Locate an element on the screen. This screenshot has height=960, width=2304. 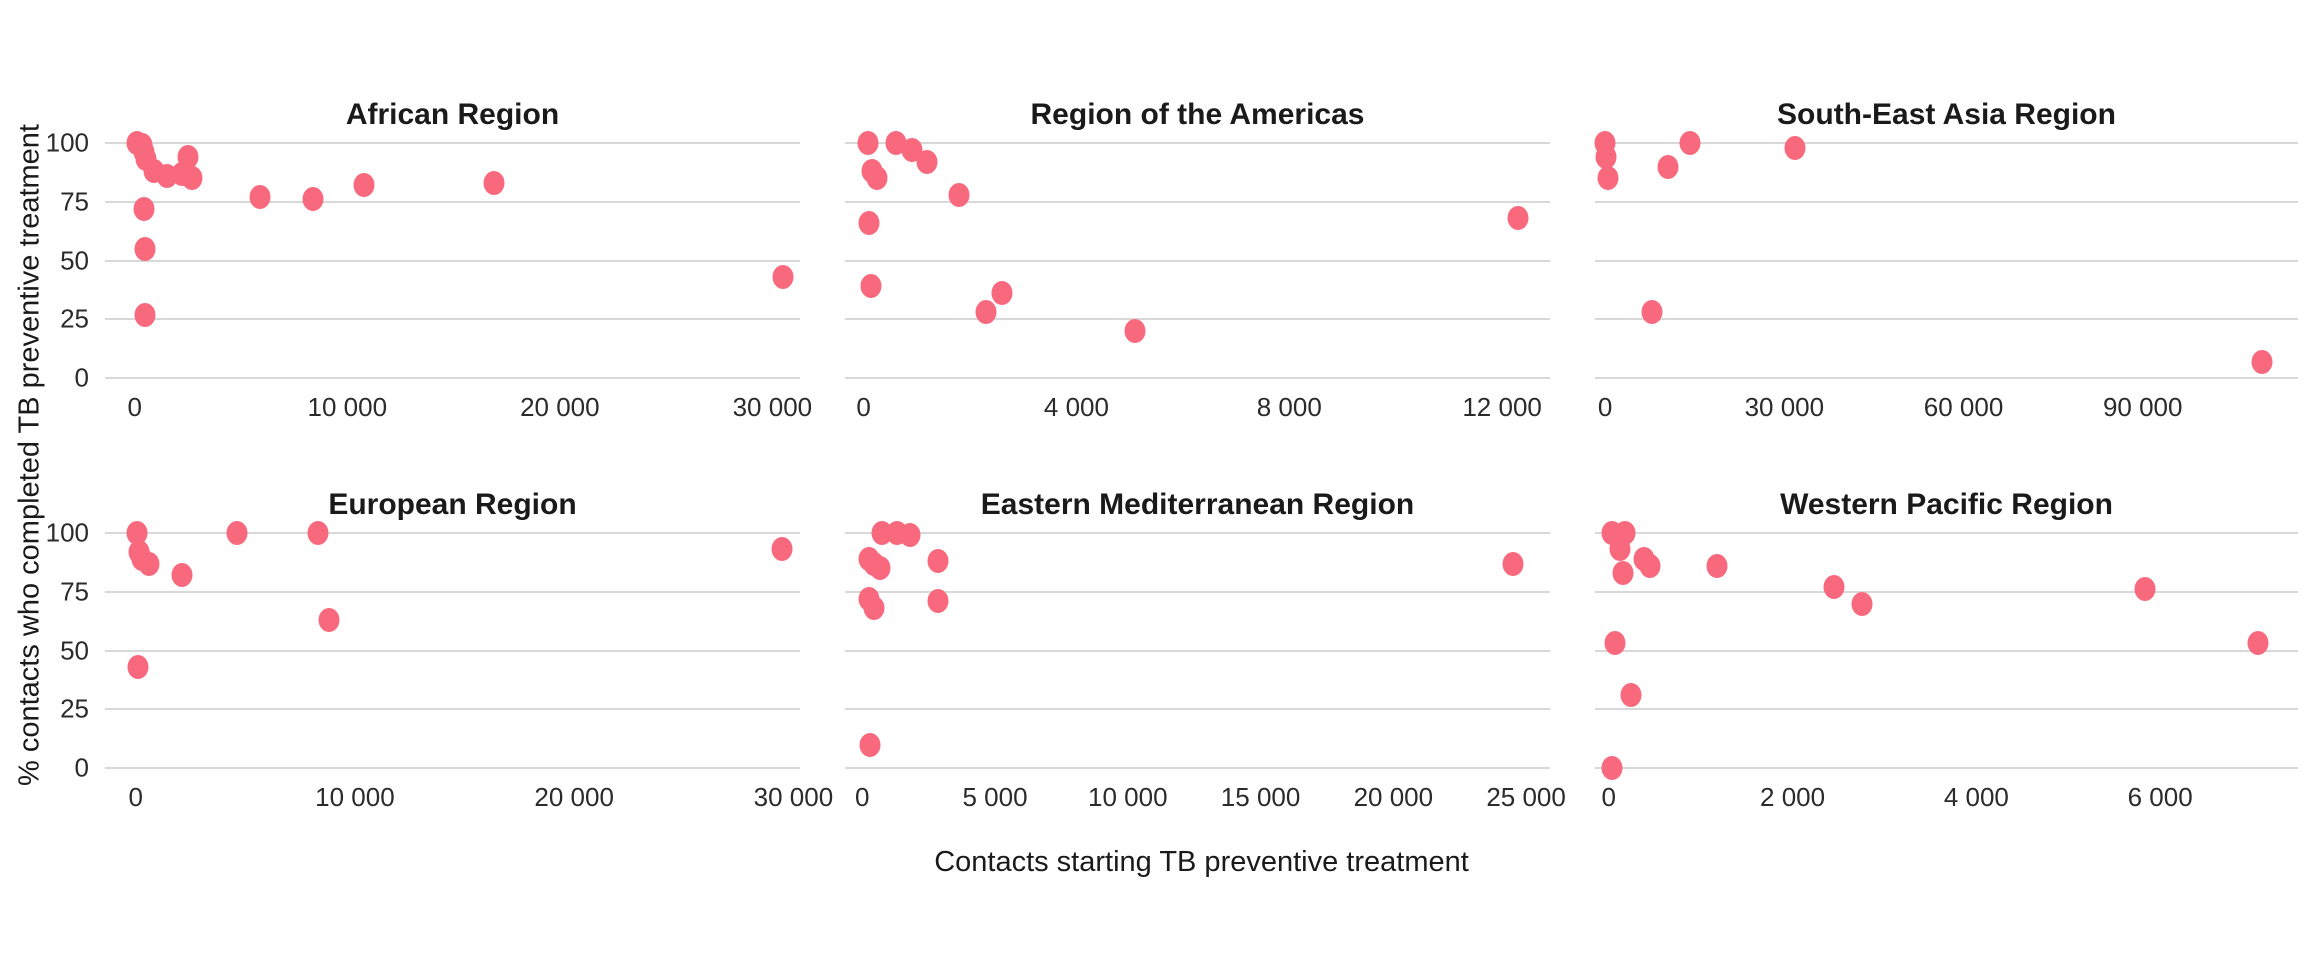
x-tick-label: 15 000 is located at coordinates (1260, 797).